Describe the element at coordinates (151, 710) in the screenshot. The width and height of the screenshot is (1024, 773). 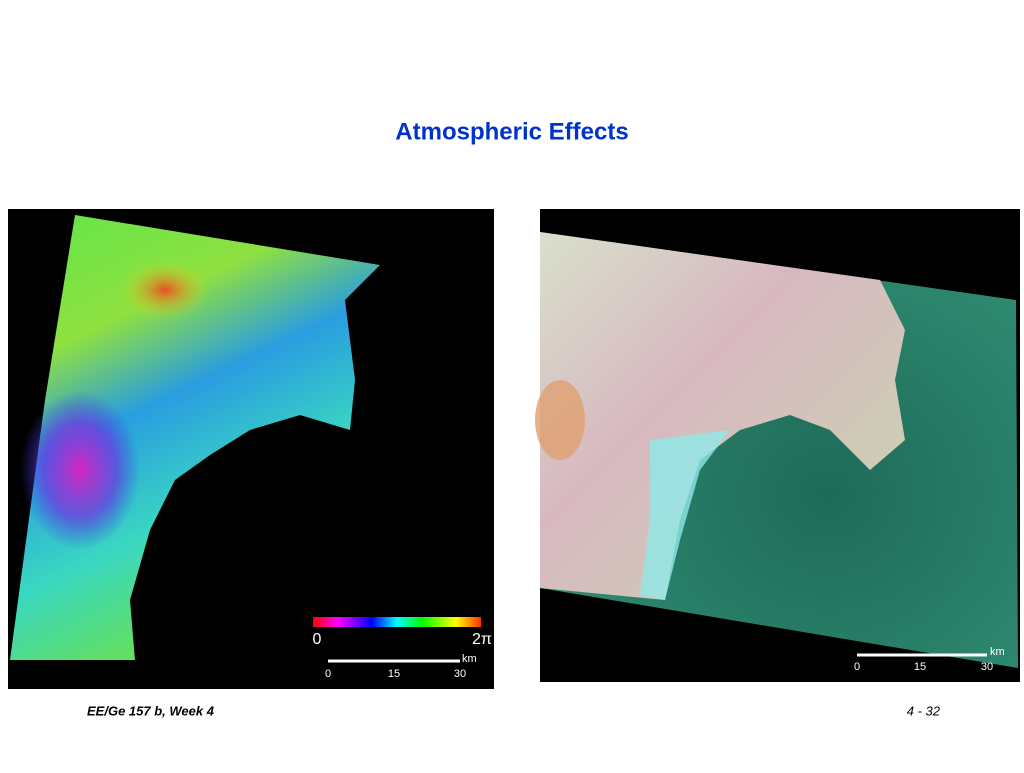
I see `footer-left: EE/Ge 157 b, Week 4` at that location.